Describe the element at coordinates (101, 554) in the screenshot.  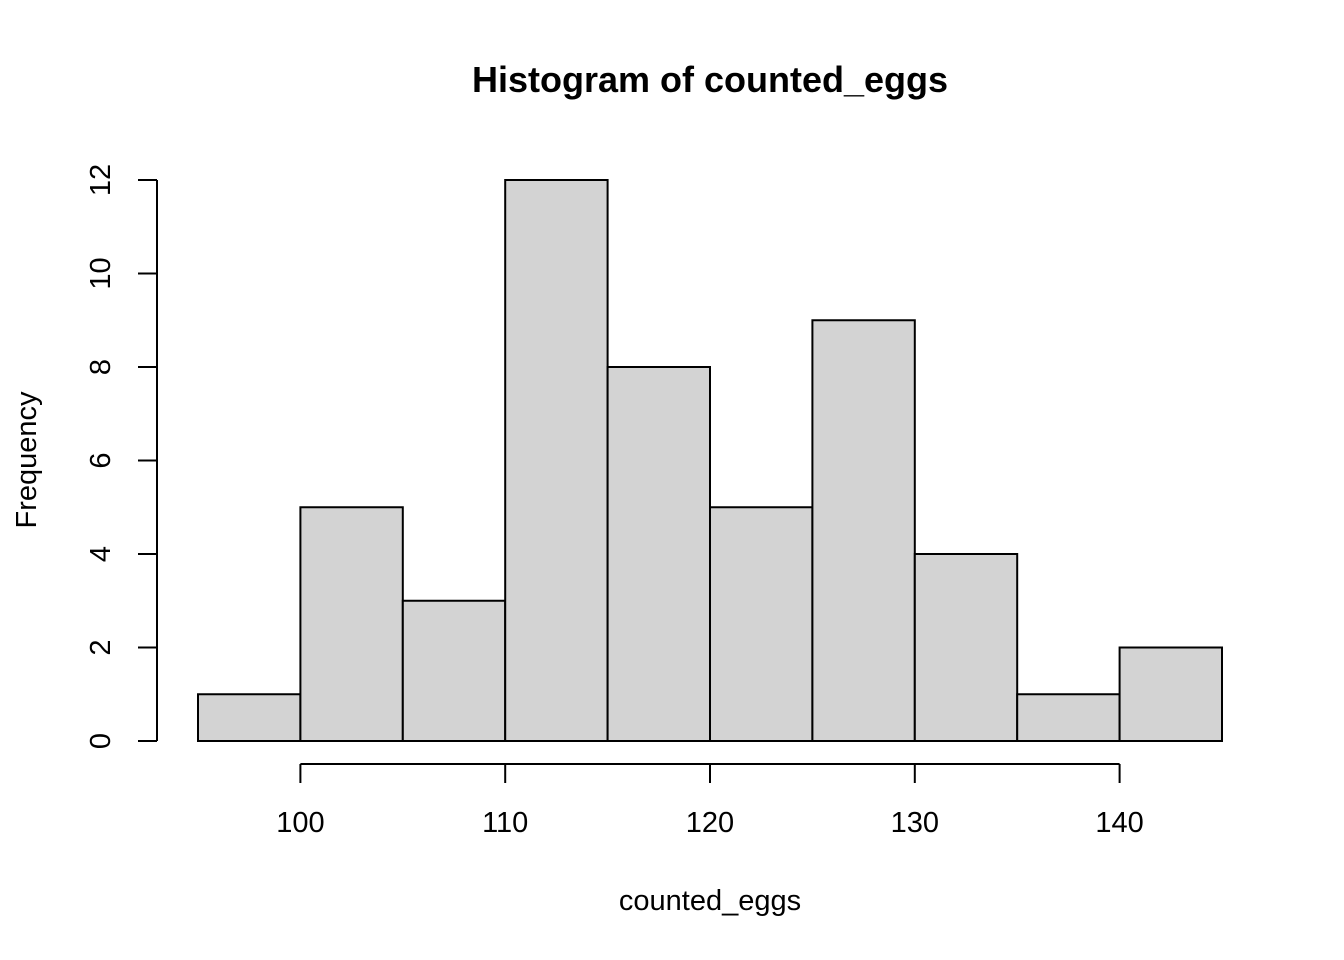
I see `y-tick-label: 4` at that location.